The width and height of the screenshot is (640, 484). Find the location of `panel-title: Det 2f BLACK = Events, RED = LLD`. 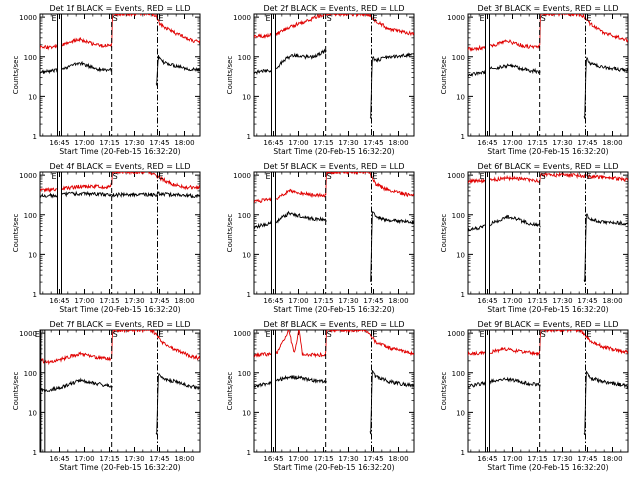

panel-title: Det 2f BLACK = Events, RED = LLD is located at coordinates (333, 8).